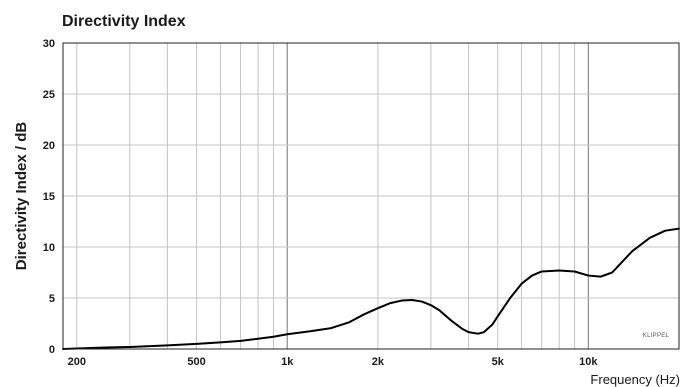 The height and width of the screenshot is (387, 684). Describe the element at coordinates (49, 95) in the screenshot. I see `y-tick-label: 25` at that location.